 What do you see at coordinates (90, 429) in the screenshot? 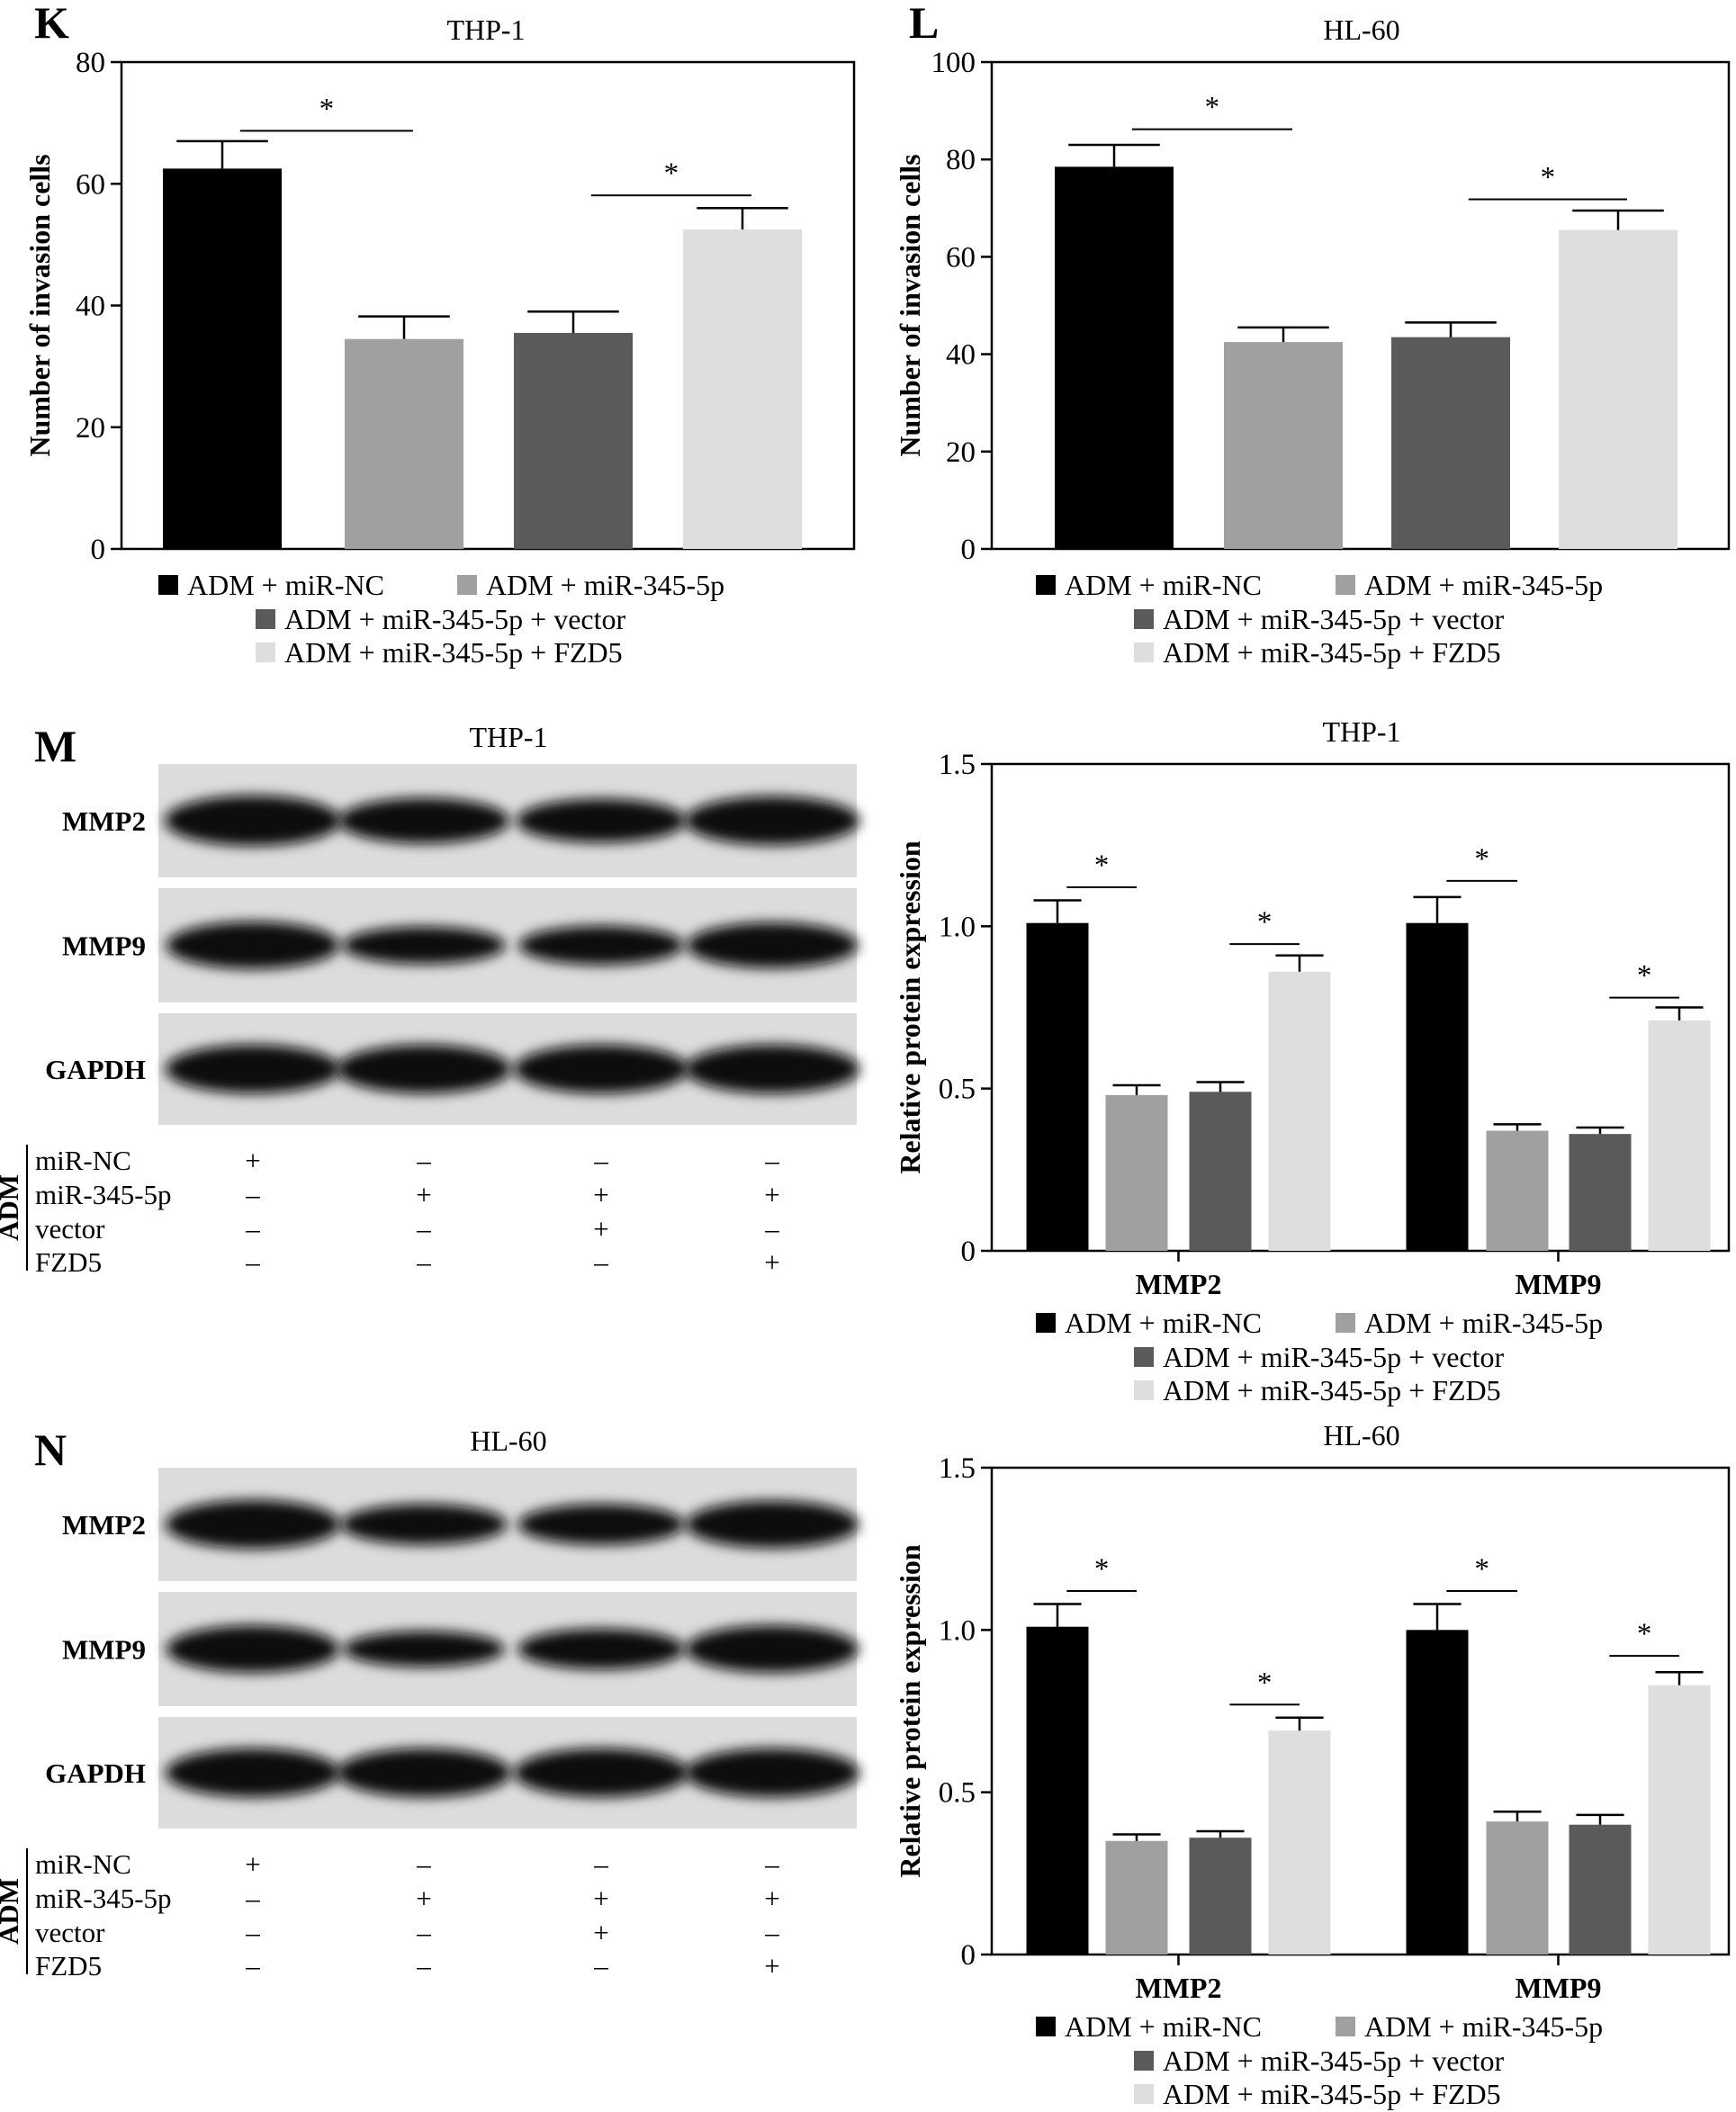
I see `y-tick-label: 20` at bounding box center [90, 429].